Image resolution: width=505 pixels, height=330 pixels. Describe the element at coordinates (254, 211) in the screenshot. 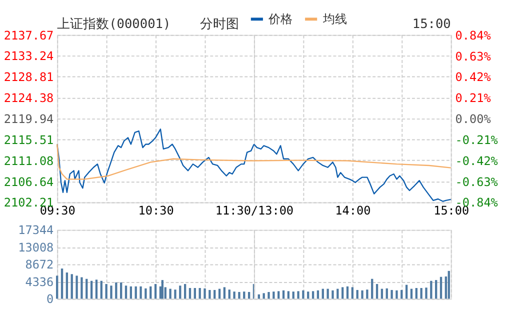

I see `x-tick-label: 11:30/13:00` at that location.